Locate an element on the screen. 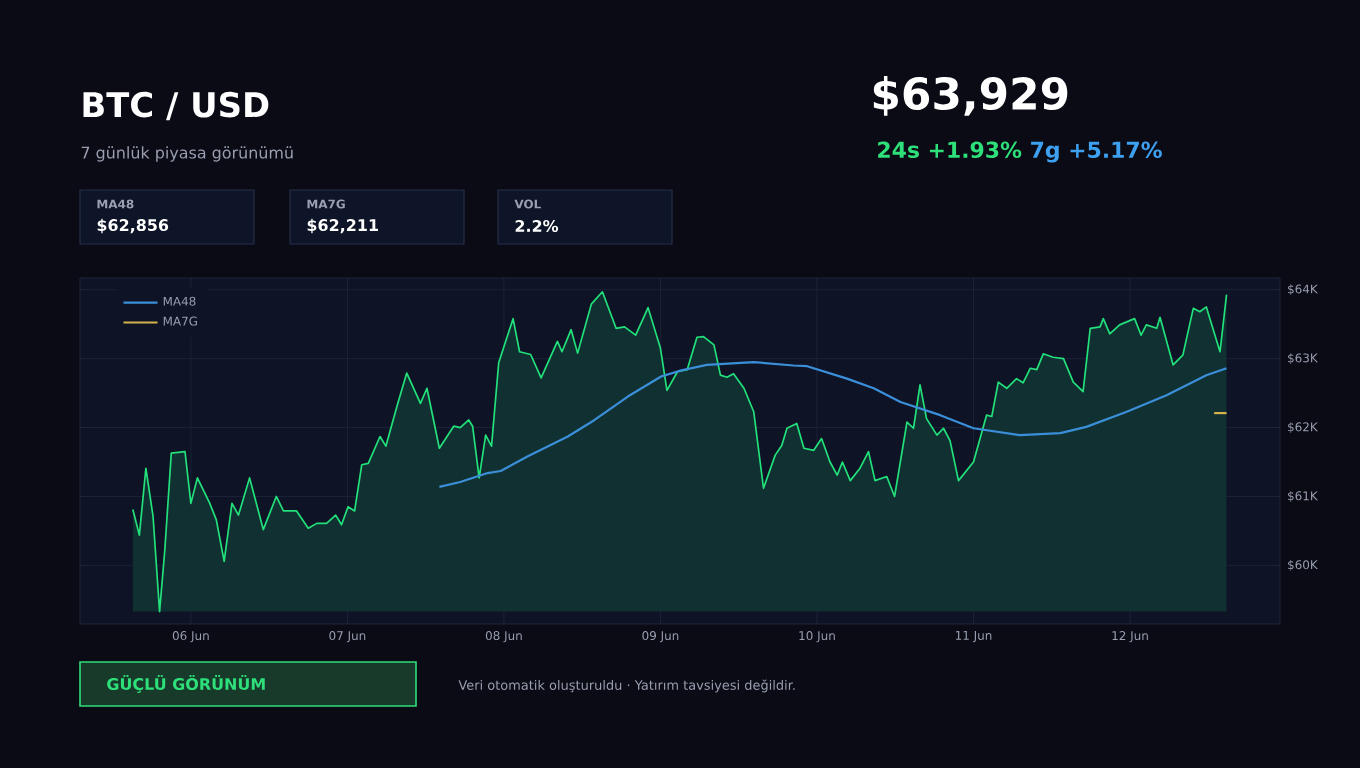 The width and height of the screenshot is (1360, 768). text: 7g +5.17% is located at coordinates (1096, 152).